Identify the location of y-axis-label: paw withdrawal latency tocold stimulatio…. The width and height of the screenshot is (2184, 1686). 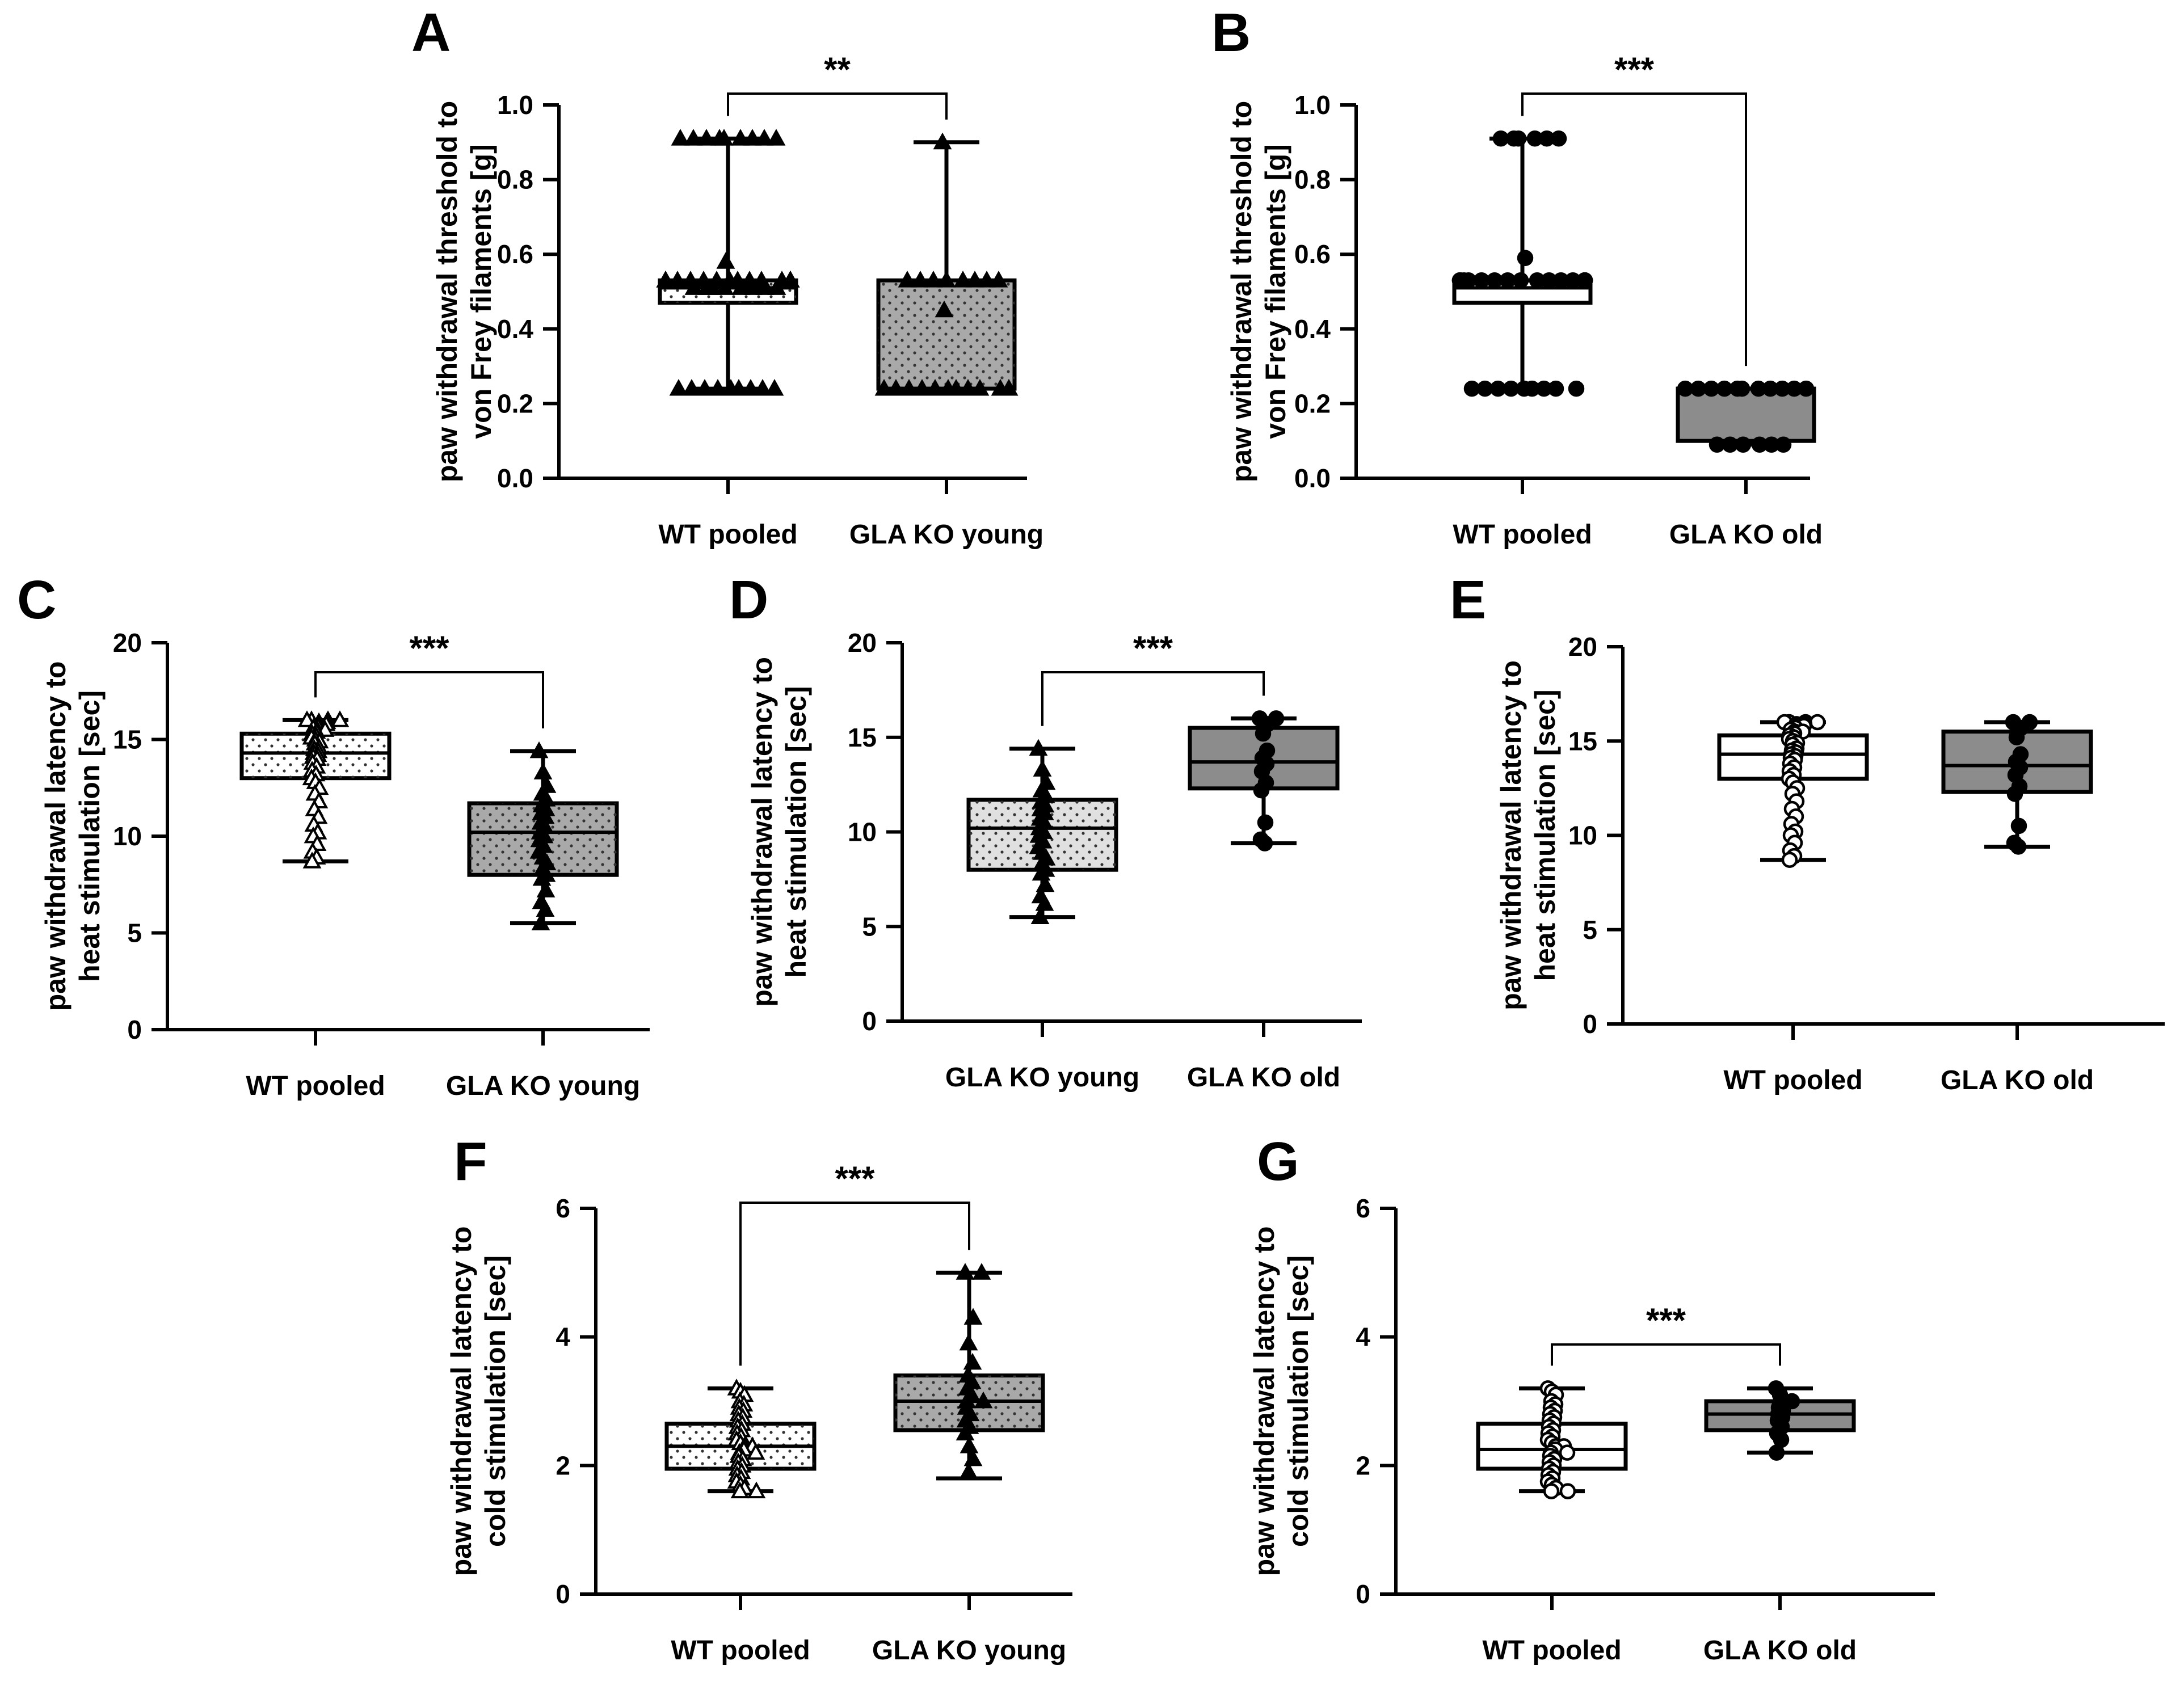
(478, 1401).